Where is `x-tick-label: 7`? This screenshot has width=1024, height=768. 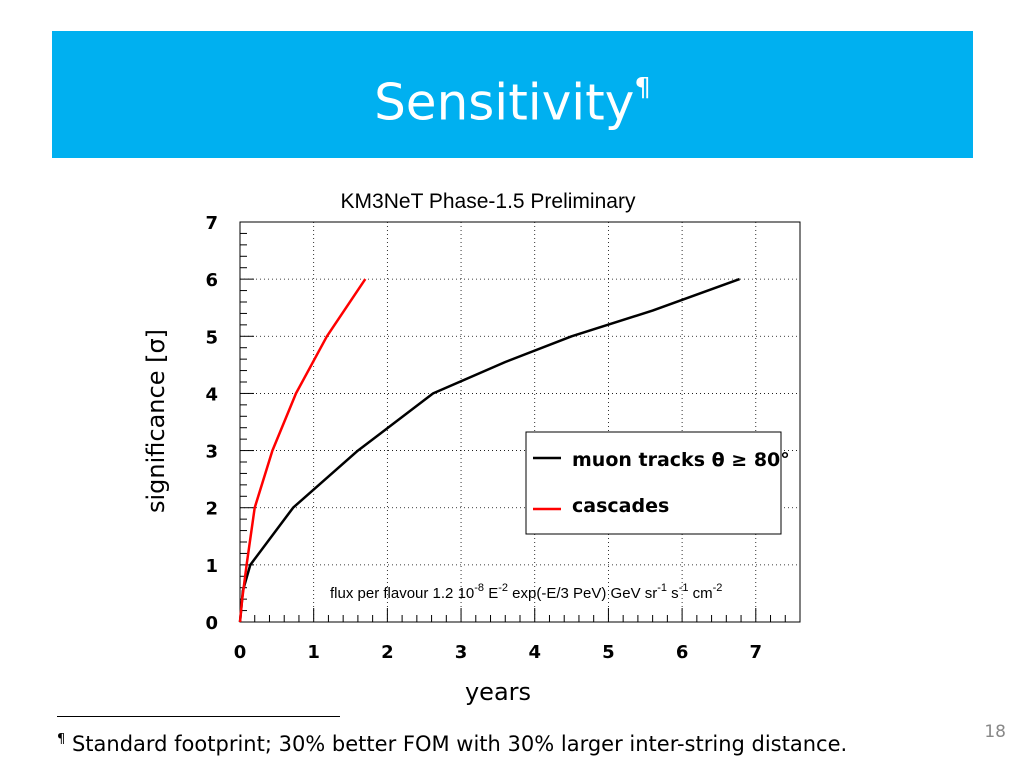
x-tick-label: 7 is located at coordinates (756, 652).